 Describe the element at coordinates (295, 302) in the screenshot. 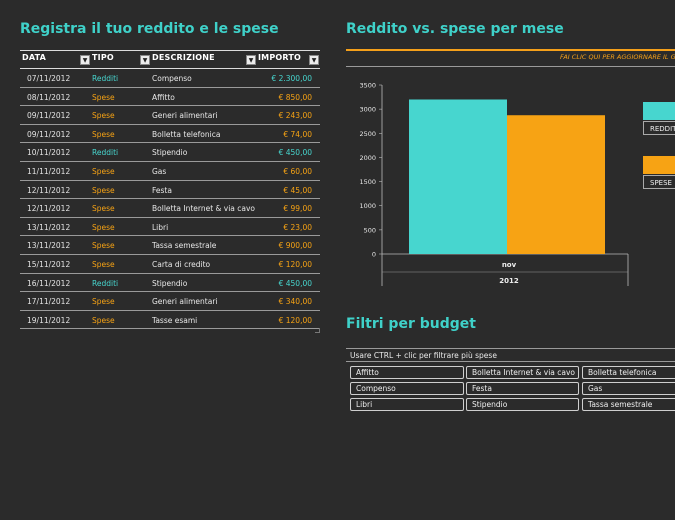

I see `cell-amount: € 340,00` at that location.